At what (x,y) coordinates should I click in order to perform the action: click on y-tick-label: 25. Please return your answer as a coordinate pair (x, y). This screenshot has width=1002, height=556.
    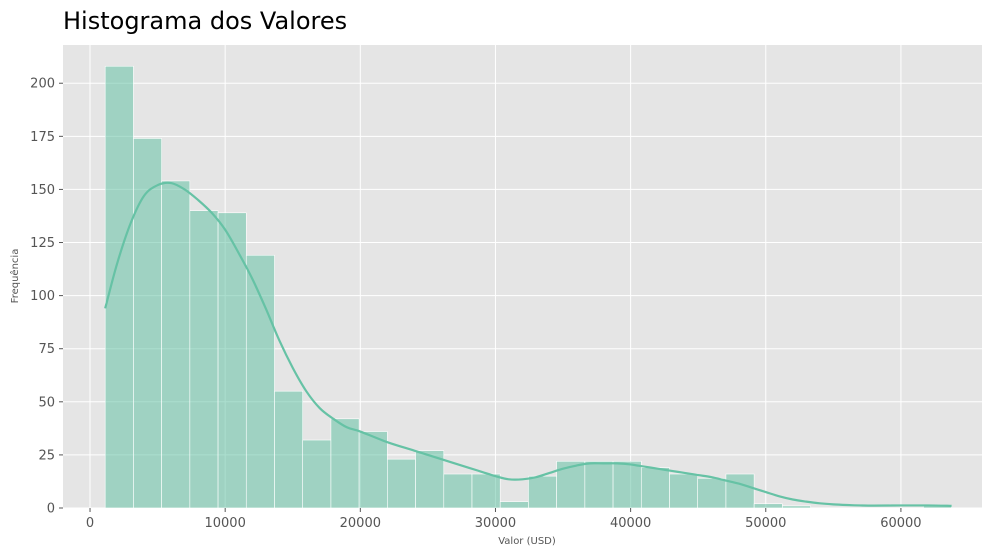
    Looking at the image, I should click on (46, 455).